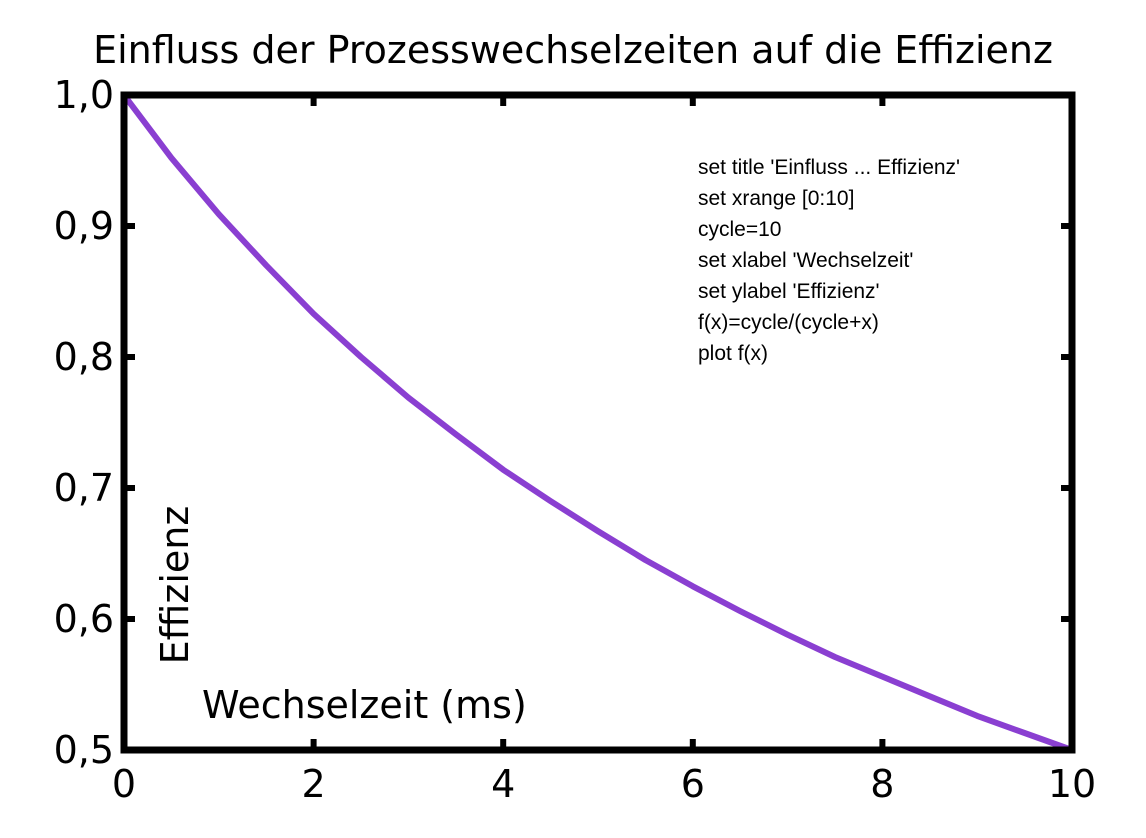 The image size is (1146, 838). Describe the element at coordinates (364, 705) in the screenshot. I see `x-axis-label: Wechselzeit (ms)` at that location.